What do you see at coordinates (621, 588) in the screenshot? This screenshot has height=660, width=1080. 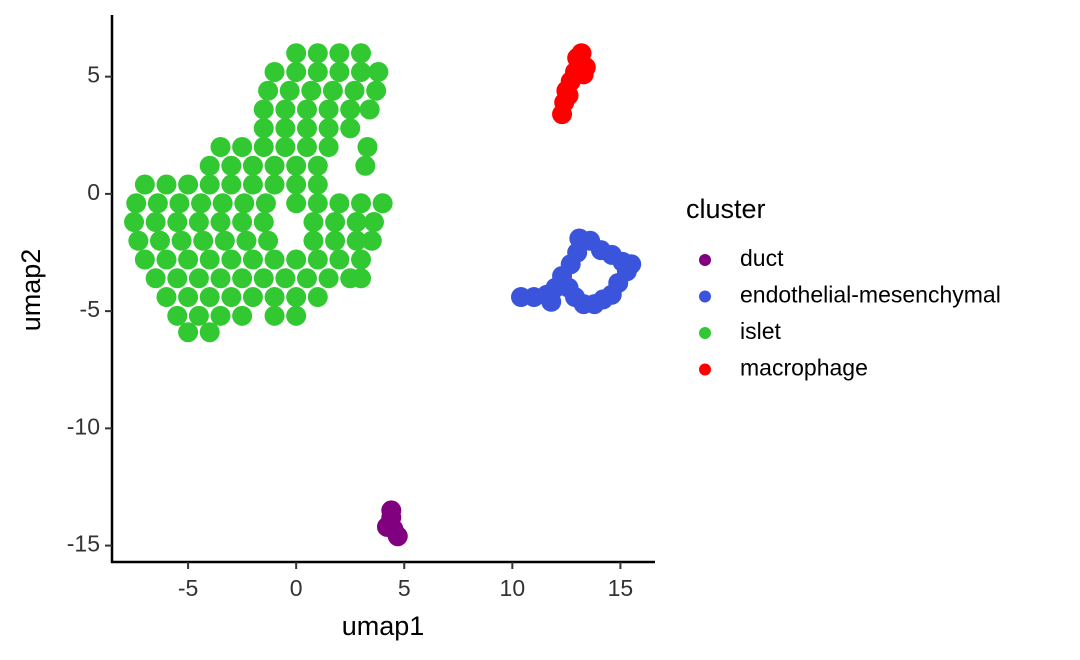 I see `x-tick-label: 15` at bounding box center [621, 588].